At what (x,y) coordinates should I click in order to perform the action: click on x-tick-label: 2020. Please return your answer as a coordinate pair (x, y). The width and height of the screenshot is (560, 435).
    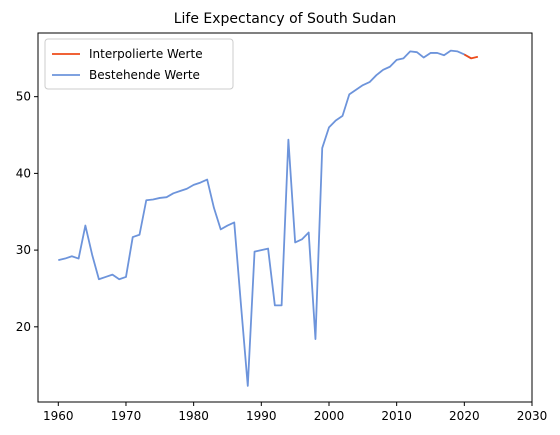
    Looking at the image, I should click on (464, 416).